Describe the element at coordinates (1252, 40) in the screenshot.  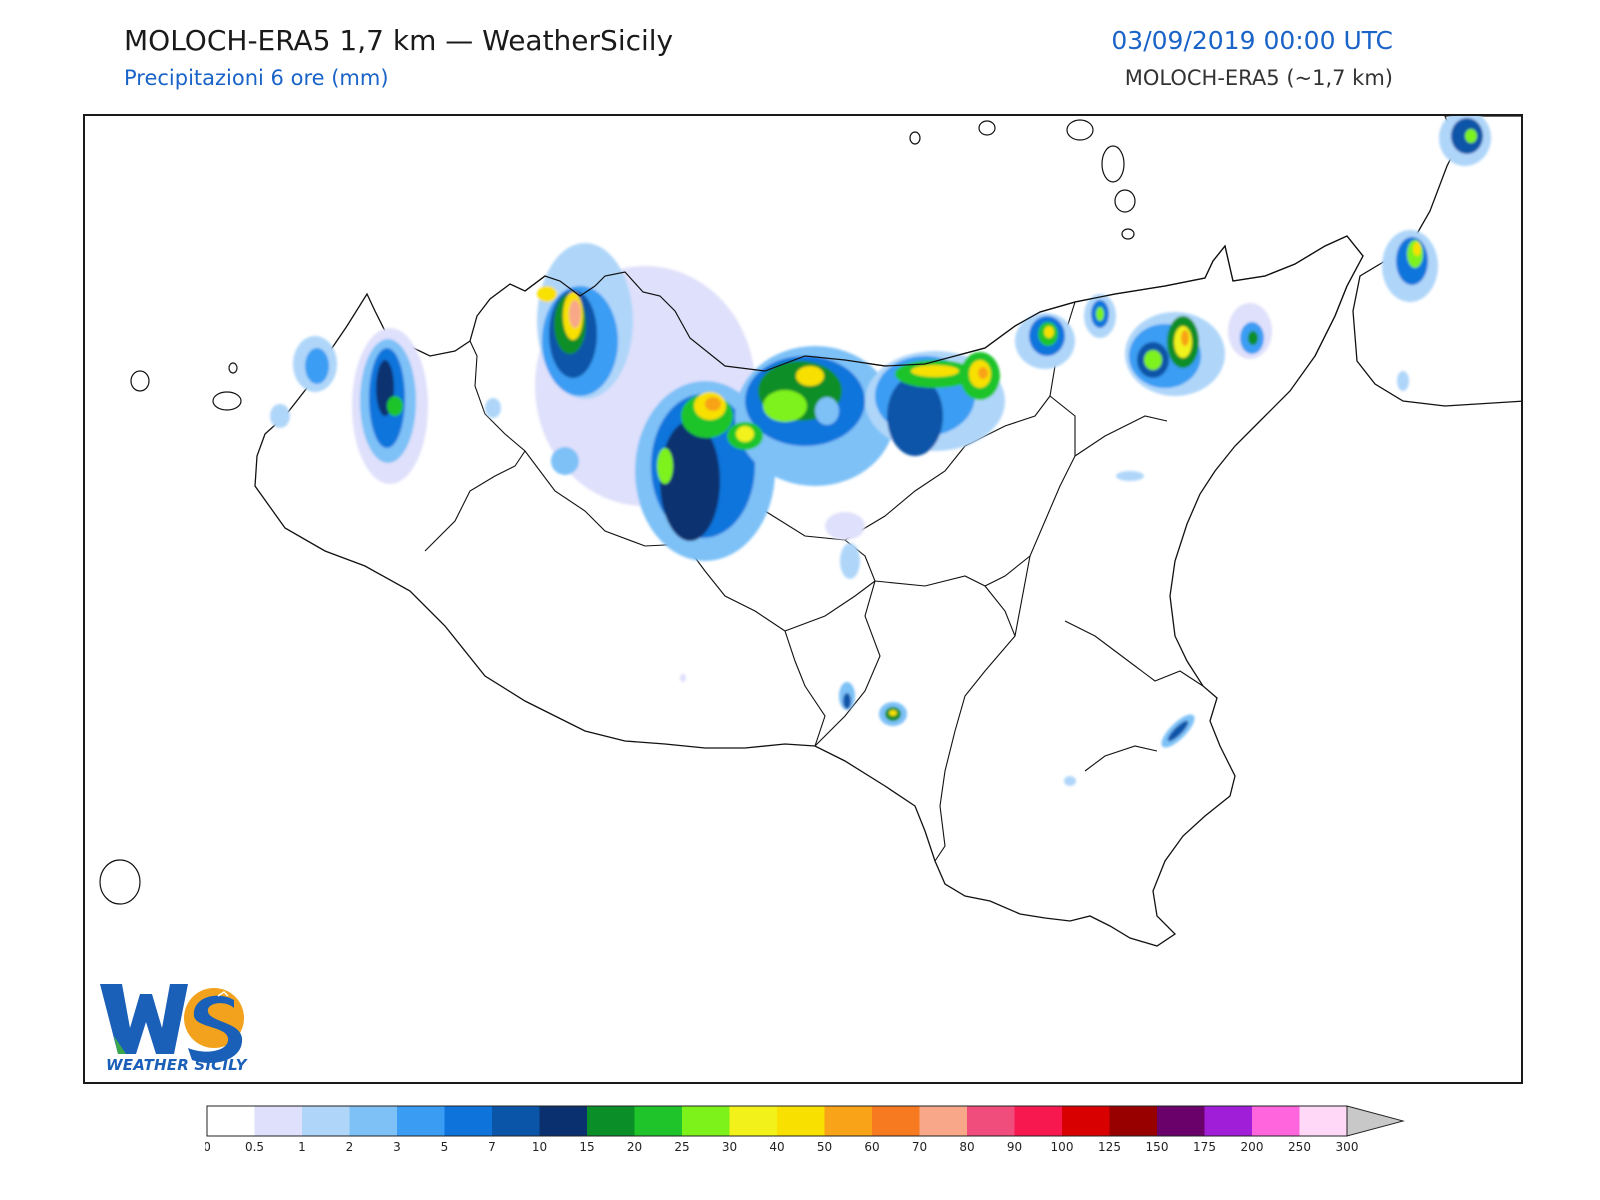
I see `forecast-datetime: 03/09/2019 00:00 UTC` at that location.